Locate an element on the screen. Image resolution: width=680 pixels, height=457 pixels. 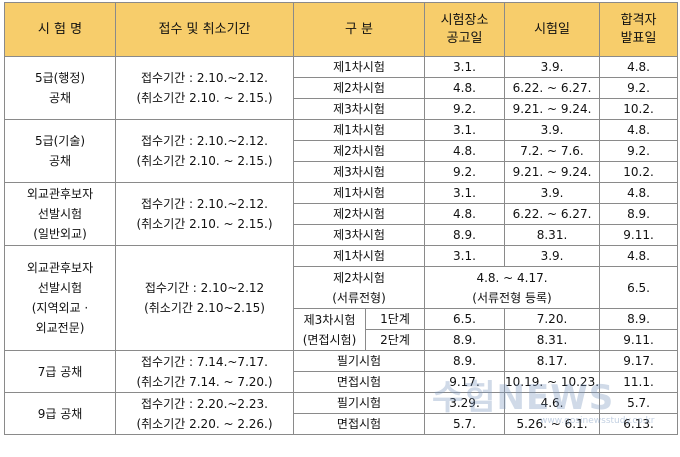
header-exam-date: 시험일 is located at coordinates (552, 29).